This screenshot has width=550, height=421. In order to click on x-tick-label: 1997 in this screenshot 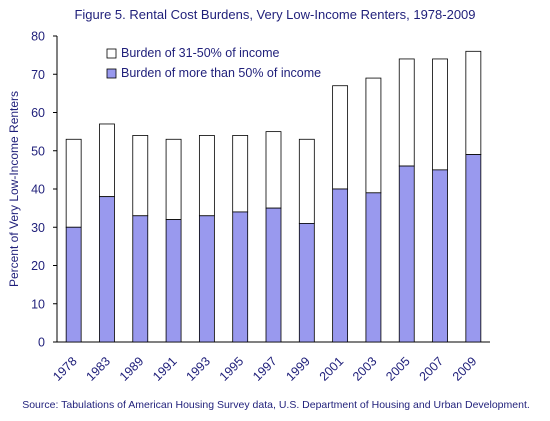, I will do `click(265, 369)`.